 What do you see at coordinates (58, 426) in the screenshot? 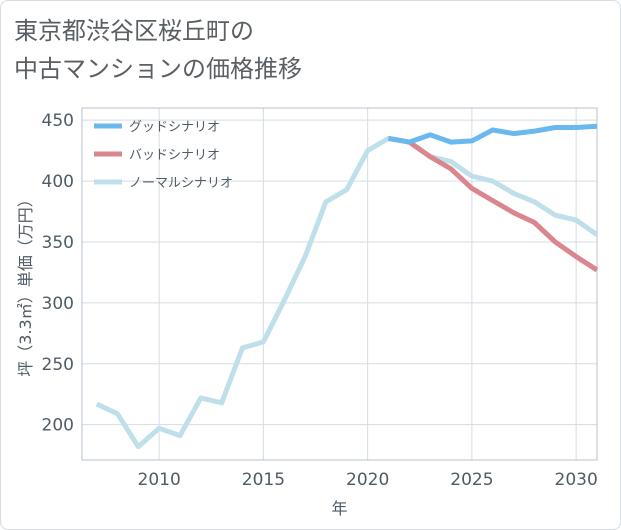
I see `y-tick-label: 200` at bounding box center [58, 426].